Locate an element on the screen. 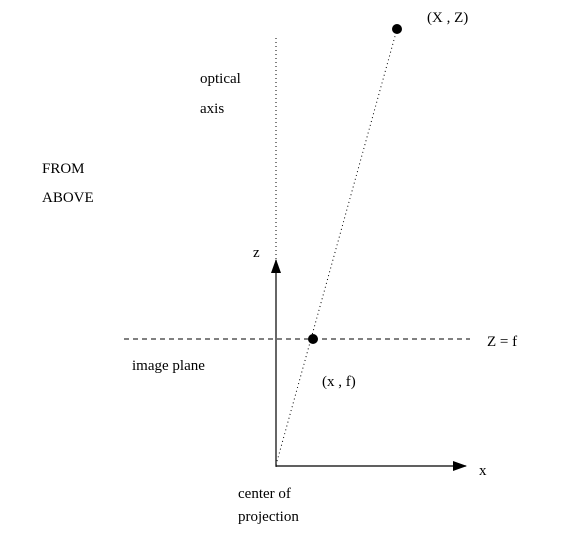  image-plane-equation: Z = f is located at coordinates (502, 342).